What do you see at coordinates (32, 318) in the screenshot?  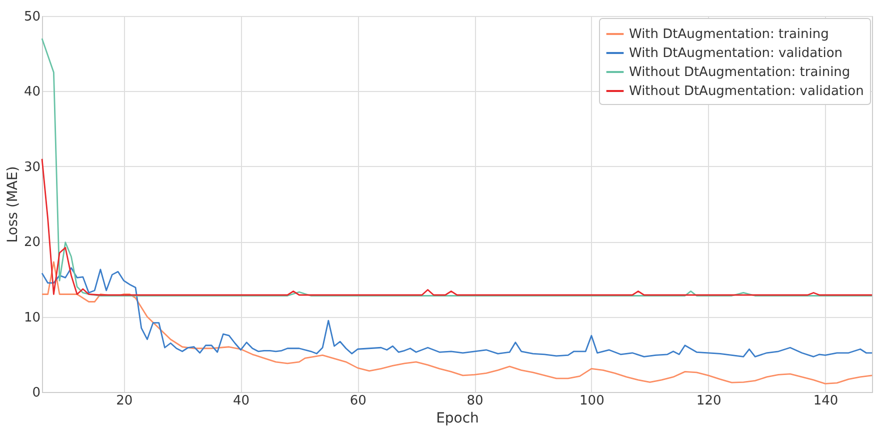 I see `y-tick-label: 10` at bounding box center [32, 318].